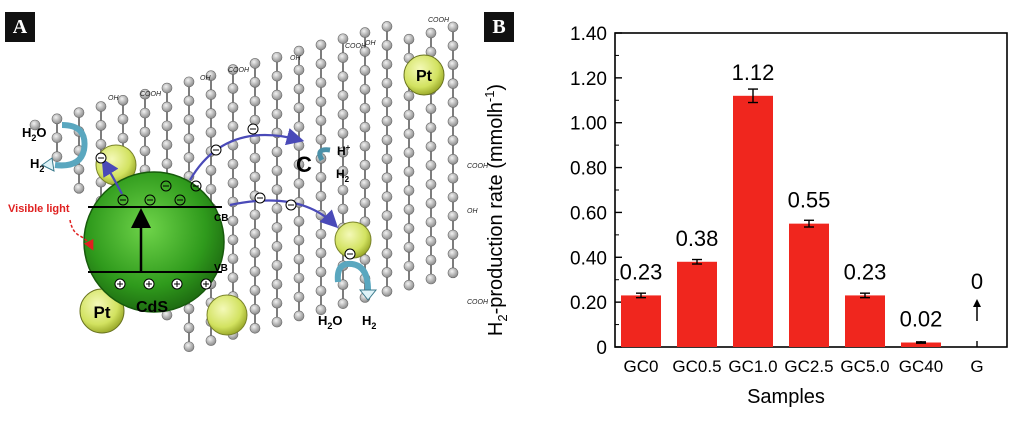 This screenshot has width=1024, height=422. I want to click on x-axis-label: Samples, so click(786, 397).